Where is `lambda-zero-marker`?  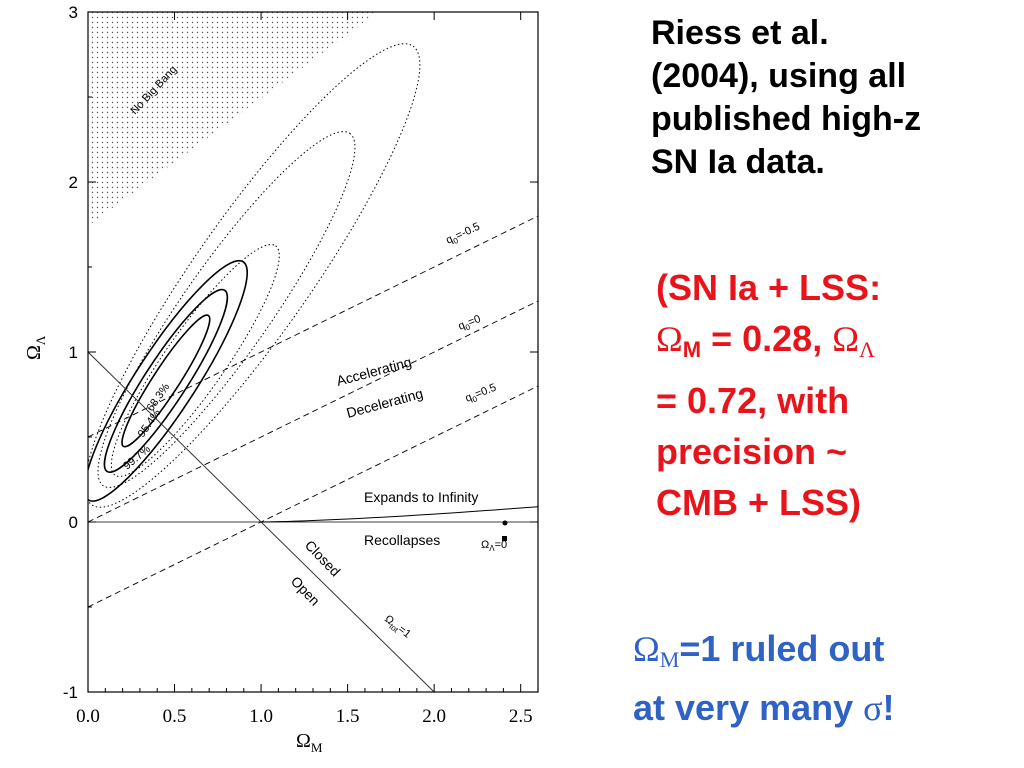
lambda-zero-marker is located at coordinates (505, 523).